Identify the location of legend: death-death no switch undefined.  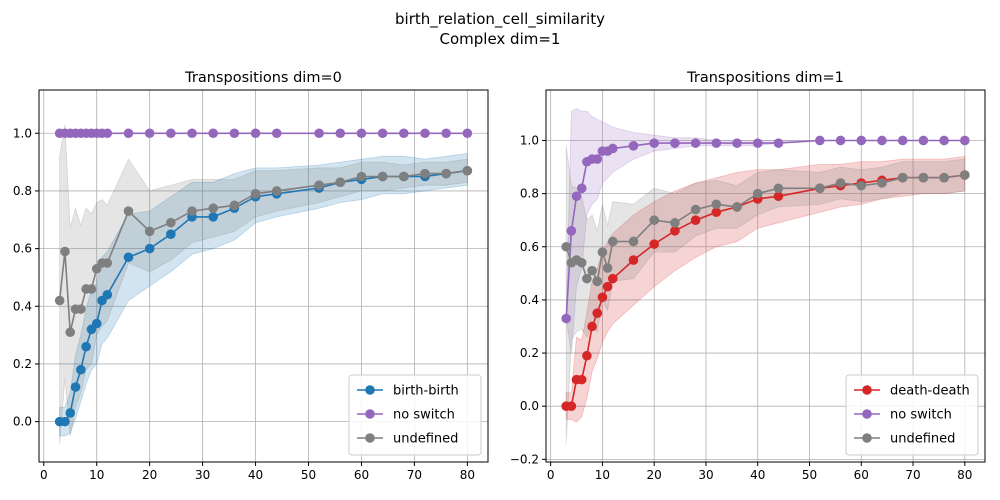
(912, 415).